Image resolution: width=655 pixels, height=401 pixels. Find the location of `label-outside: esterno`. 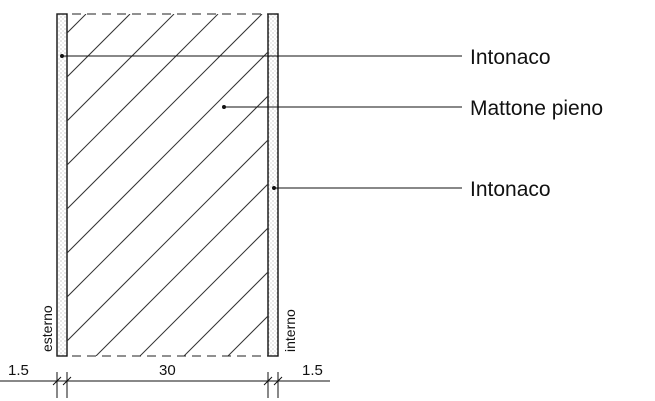

label-outside: esterno is located at coordinates (47, 328).